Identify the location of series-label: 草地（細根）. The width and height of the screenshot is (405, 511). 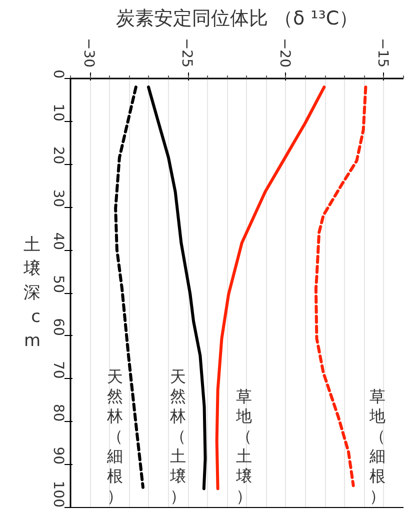
(377, 446).